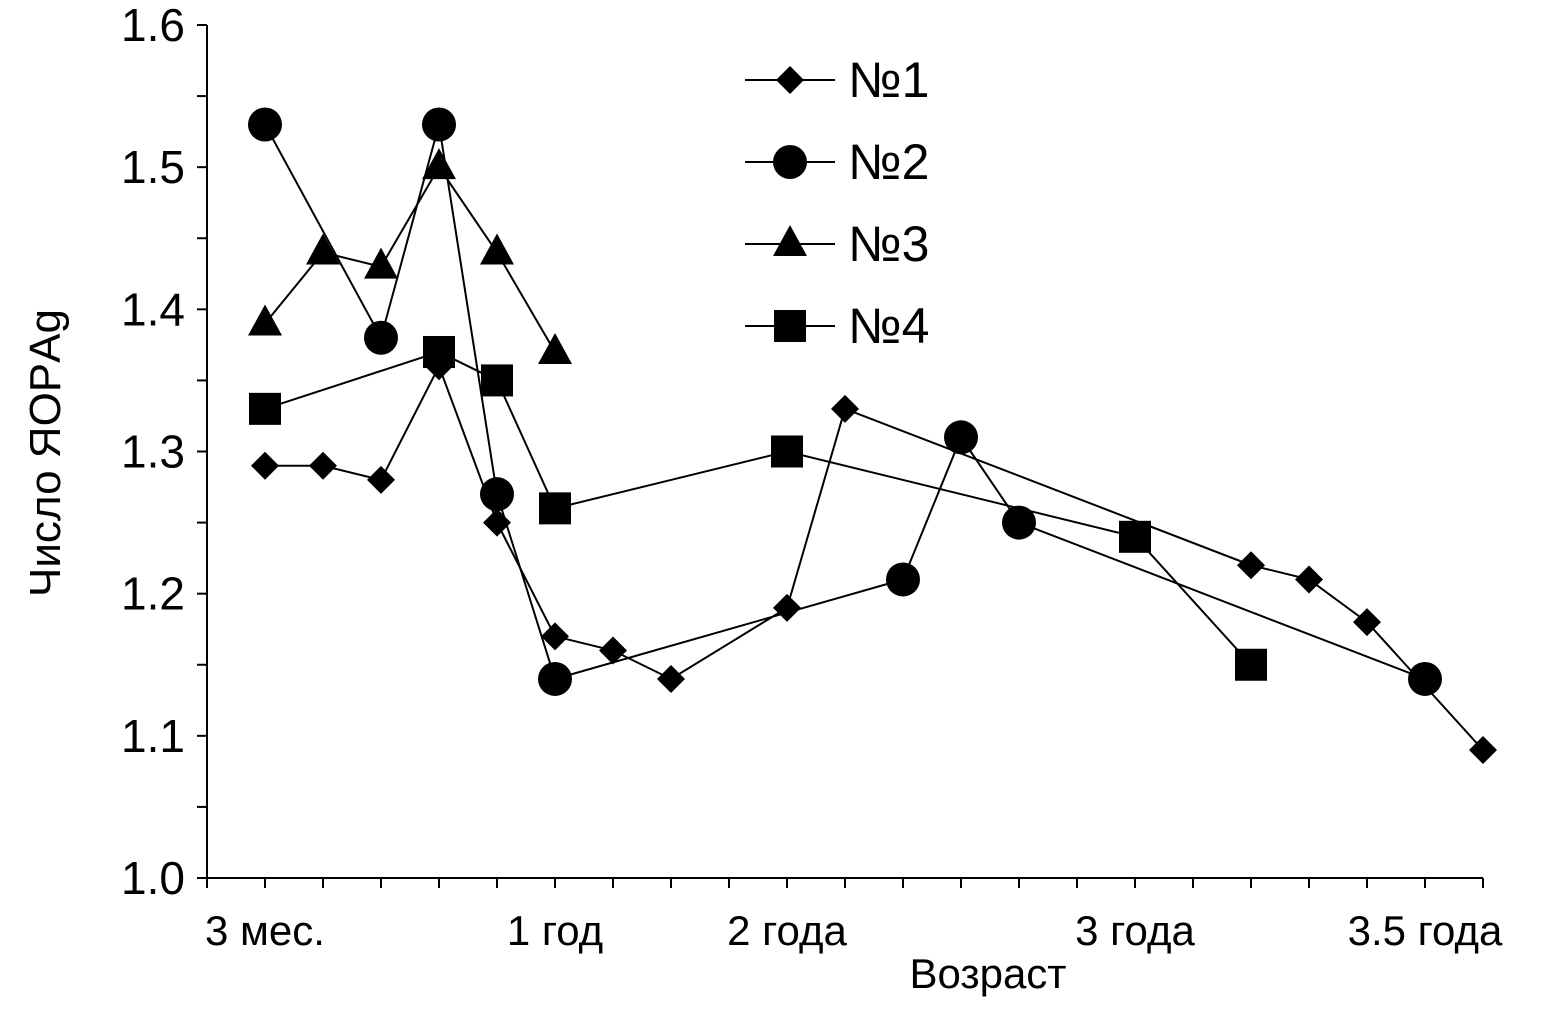 This screenshot has height=1012, width=1553. I want to click on legend-item: №2, so click(837, 162).